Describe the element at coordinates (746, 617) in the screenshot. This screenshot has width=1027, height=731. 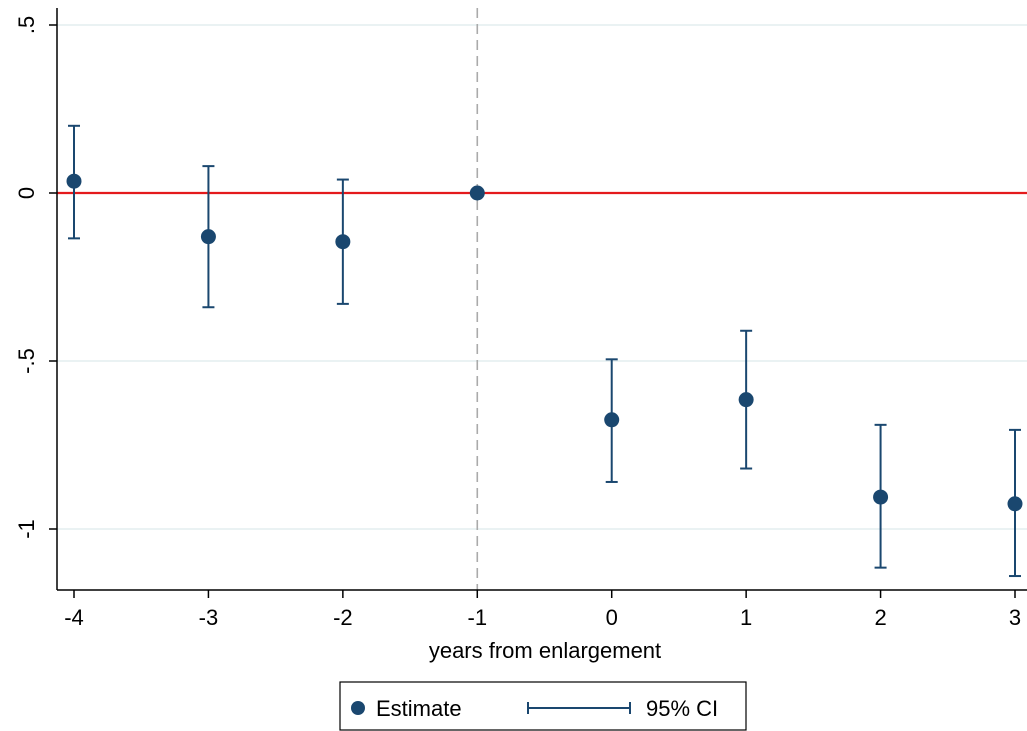
I see `x-tick-label-5: 1` at that location.